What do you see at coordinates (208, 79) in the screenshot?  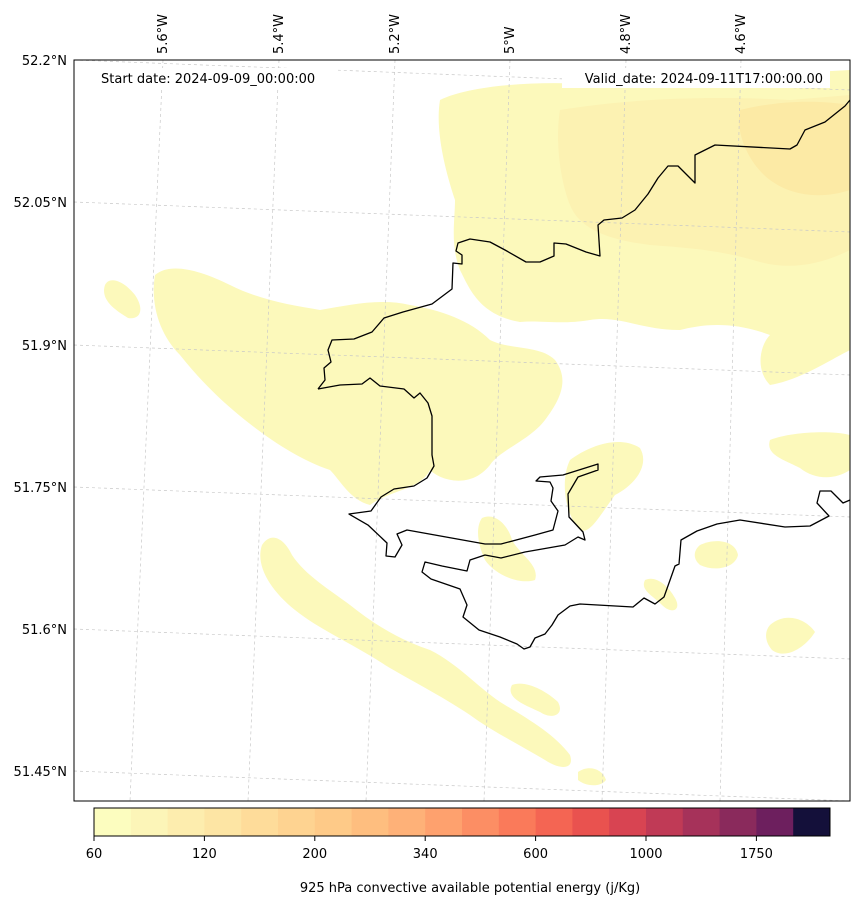 I see `start-date-label: Start date: 2024-09-09_00:00:00` at bounding box center [208, 79].